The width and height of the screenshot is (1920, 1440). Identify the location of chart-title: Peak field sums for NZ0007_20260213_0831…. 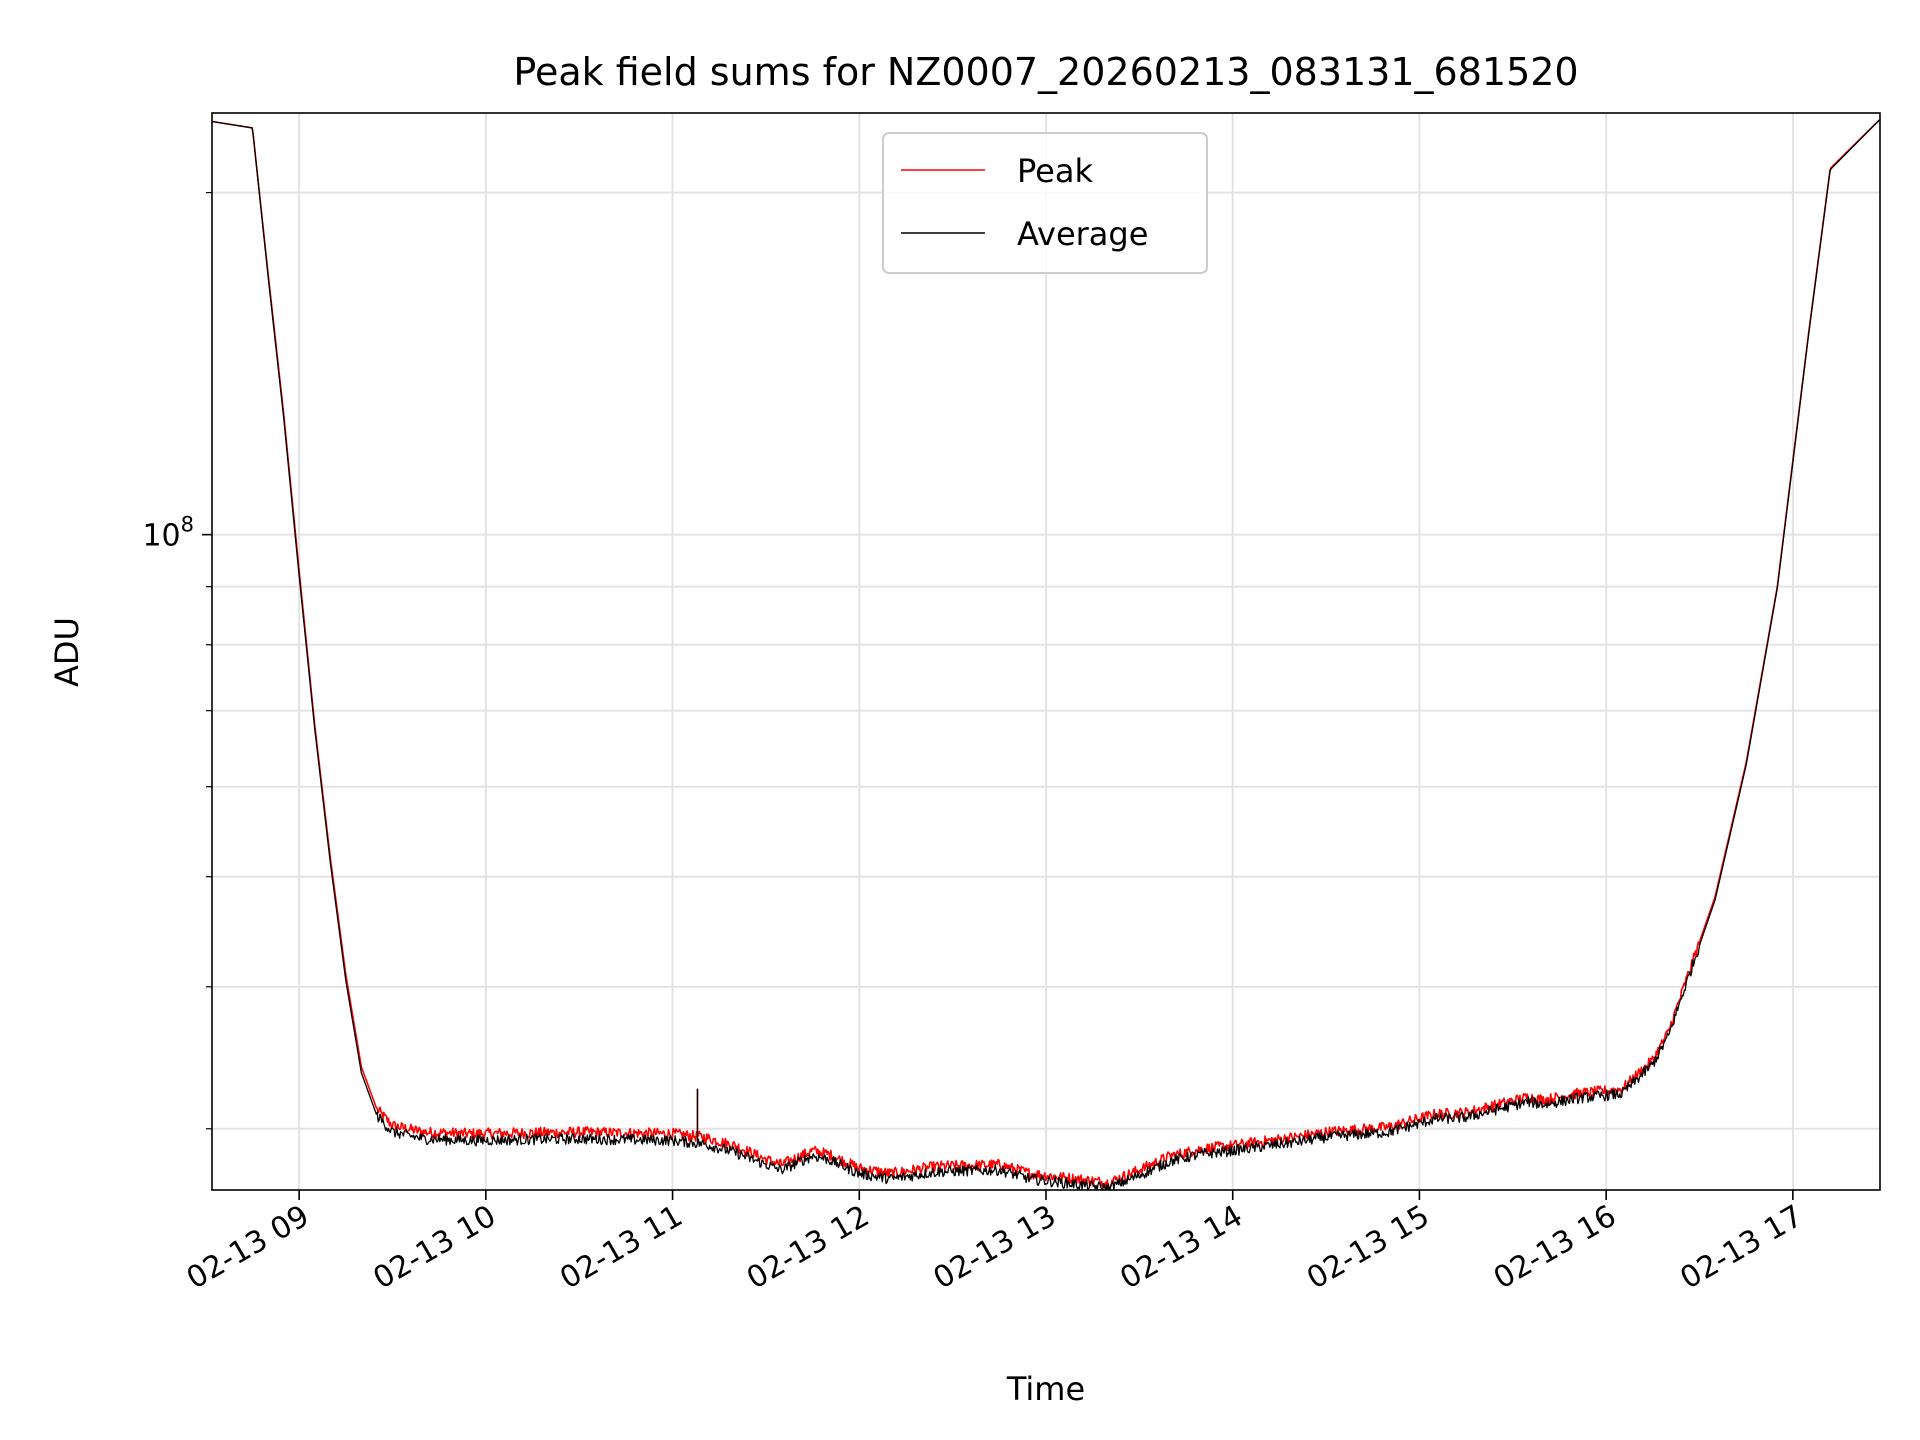
(1045, 72).